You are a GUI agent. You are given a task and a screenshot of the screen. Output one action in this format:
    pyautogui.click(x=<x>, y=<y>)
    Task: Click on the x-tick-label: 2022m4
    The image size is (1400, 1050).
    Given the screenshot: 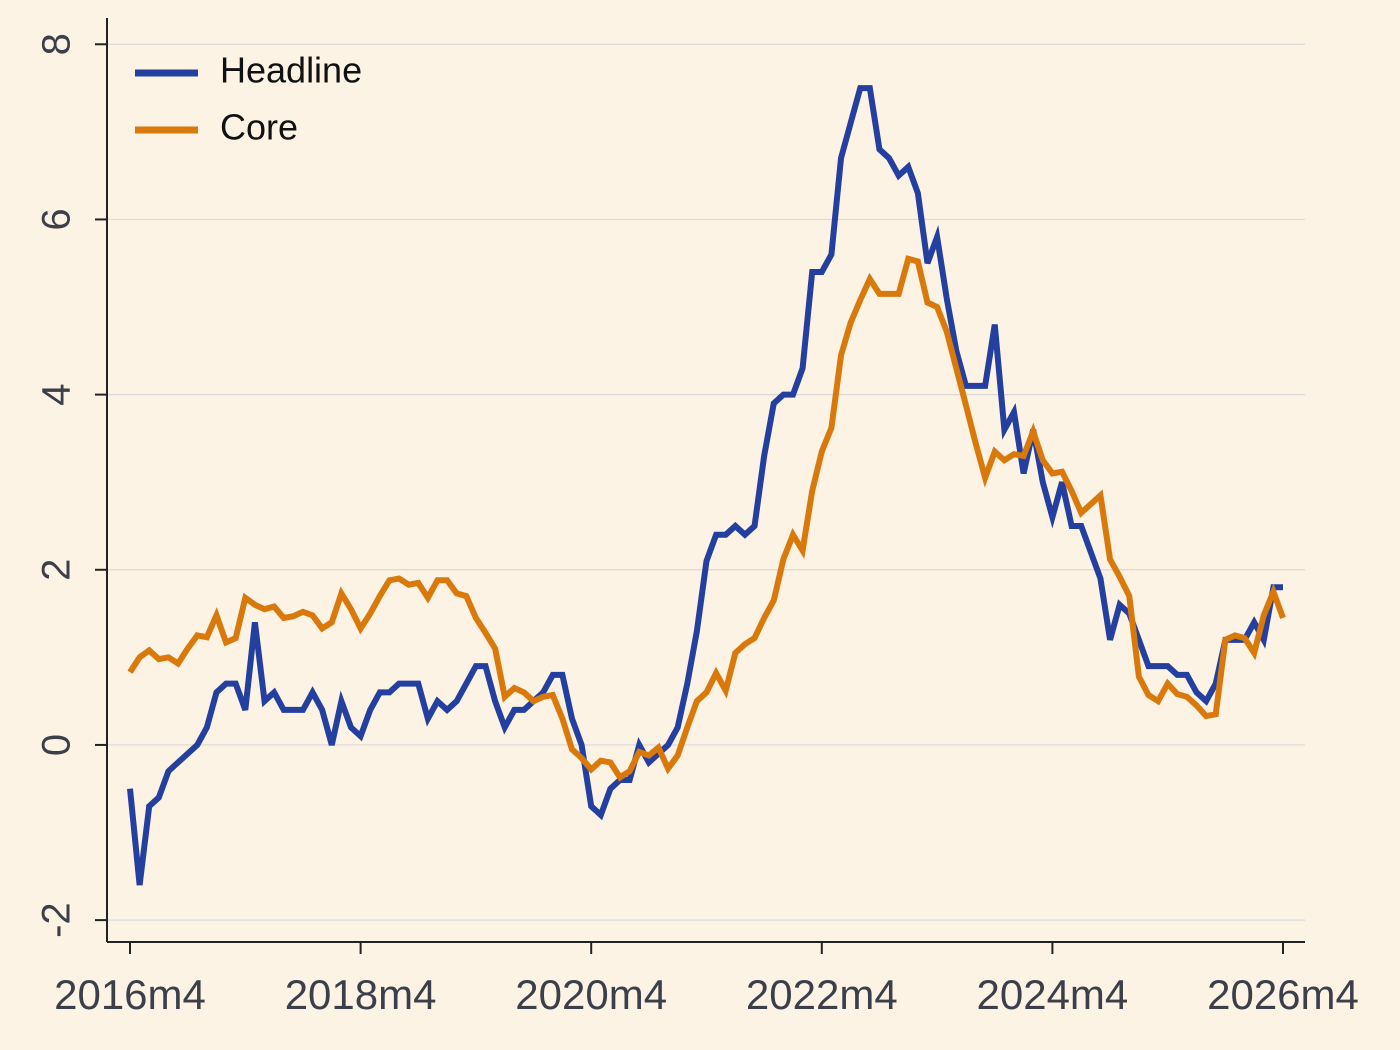 What is the action you would take?
    pyautogui.click(x=822, y=994)
    